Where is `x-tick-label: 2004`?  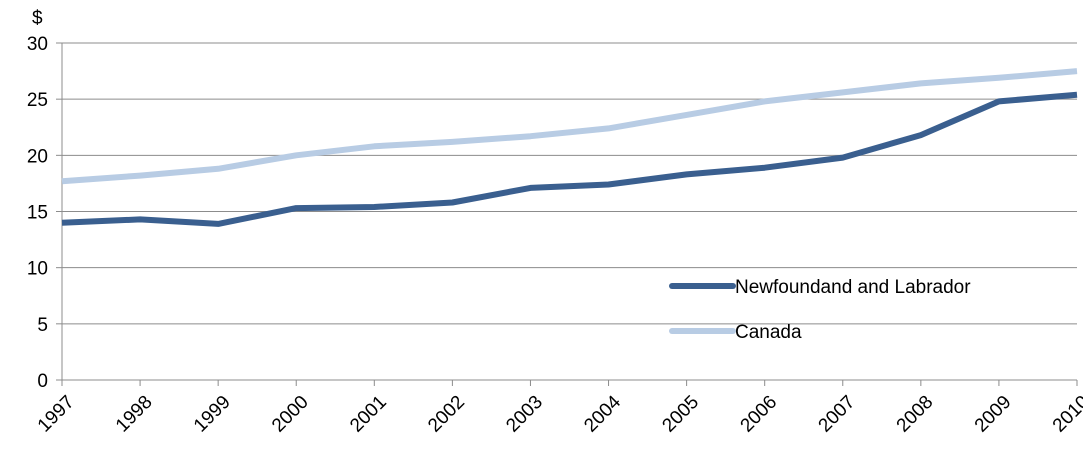
x-tick-label: 2004 is located at coordinates (602, 413).